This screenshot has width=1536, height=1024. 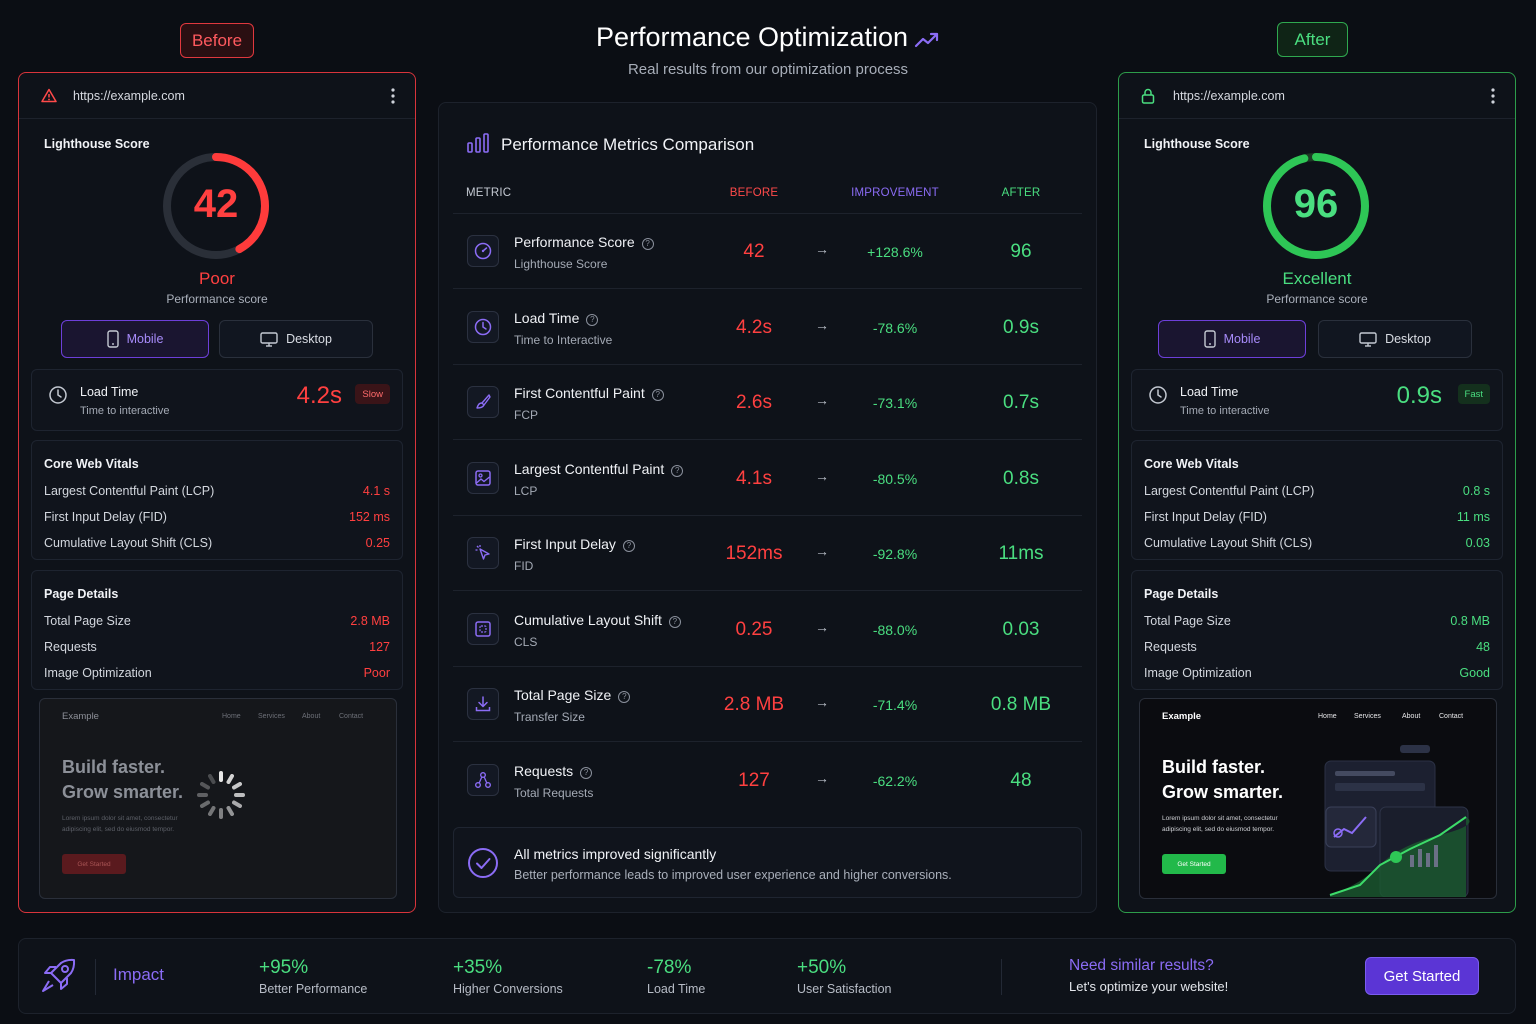 What do you see at coordinates (676, 976) in the screenshot?
I see `impact-stat-load-time: -78% Load Time` at bounding box center [676, 976].